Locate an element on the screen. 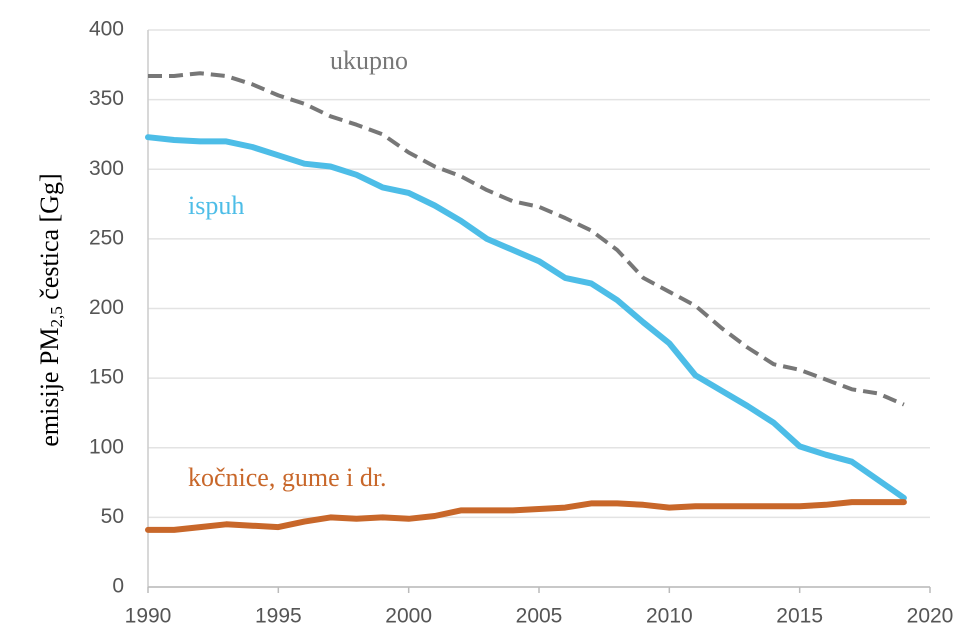  y-tick-label: 50 is located at coordinates (112, 516).